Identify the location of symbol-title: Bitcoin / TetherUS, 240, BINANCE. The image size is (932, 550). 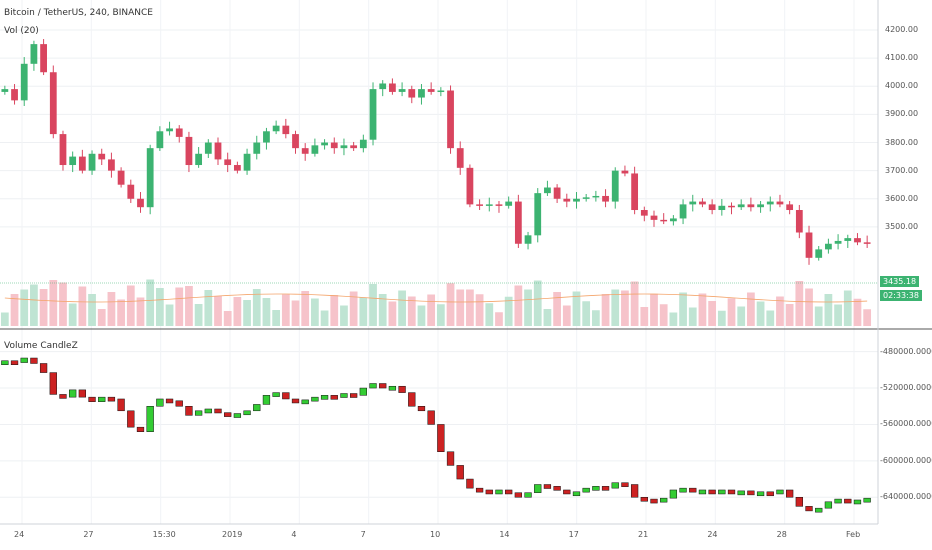
(78, 13).